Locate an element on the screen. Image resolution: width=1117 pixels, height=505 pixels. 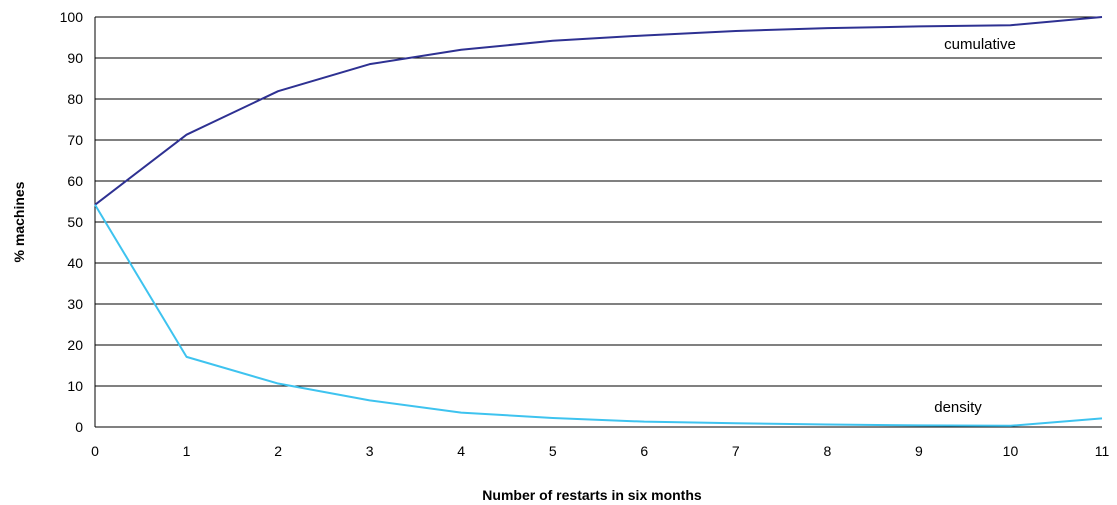
y-tick-label: 0 is located at coordinates (79, 427).